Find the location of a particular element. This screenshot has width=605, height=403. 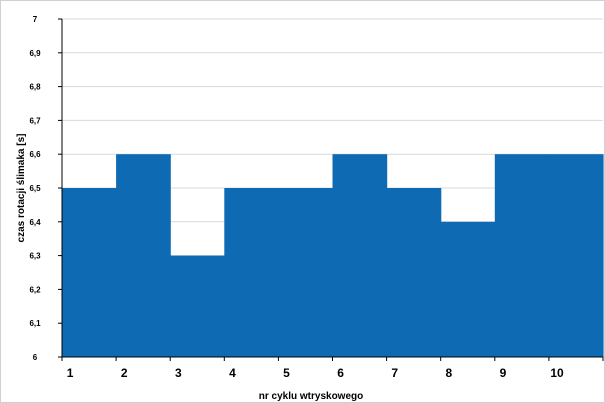

x-axis-title: nr cyklu wtryskowego is located at coordinates (311, 396).